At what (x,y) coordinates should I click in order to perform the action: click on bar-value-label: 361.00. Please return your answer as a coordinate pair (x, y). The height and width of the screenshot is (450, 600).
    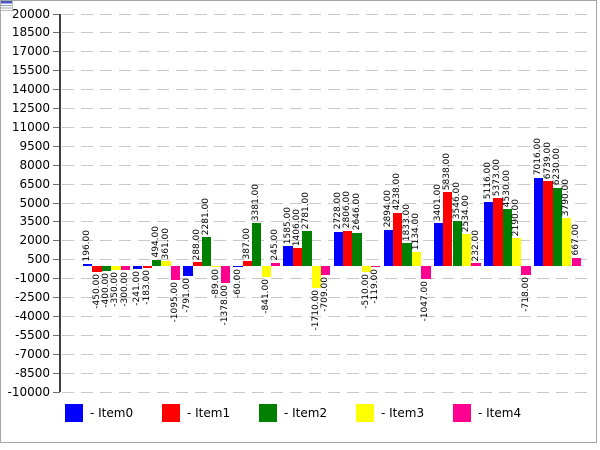
    Looking at the image, I should click on (165, 243).